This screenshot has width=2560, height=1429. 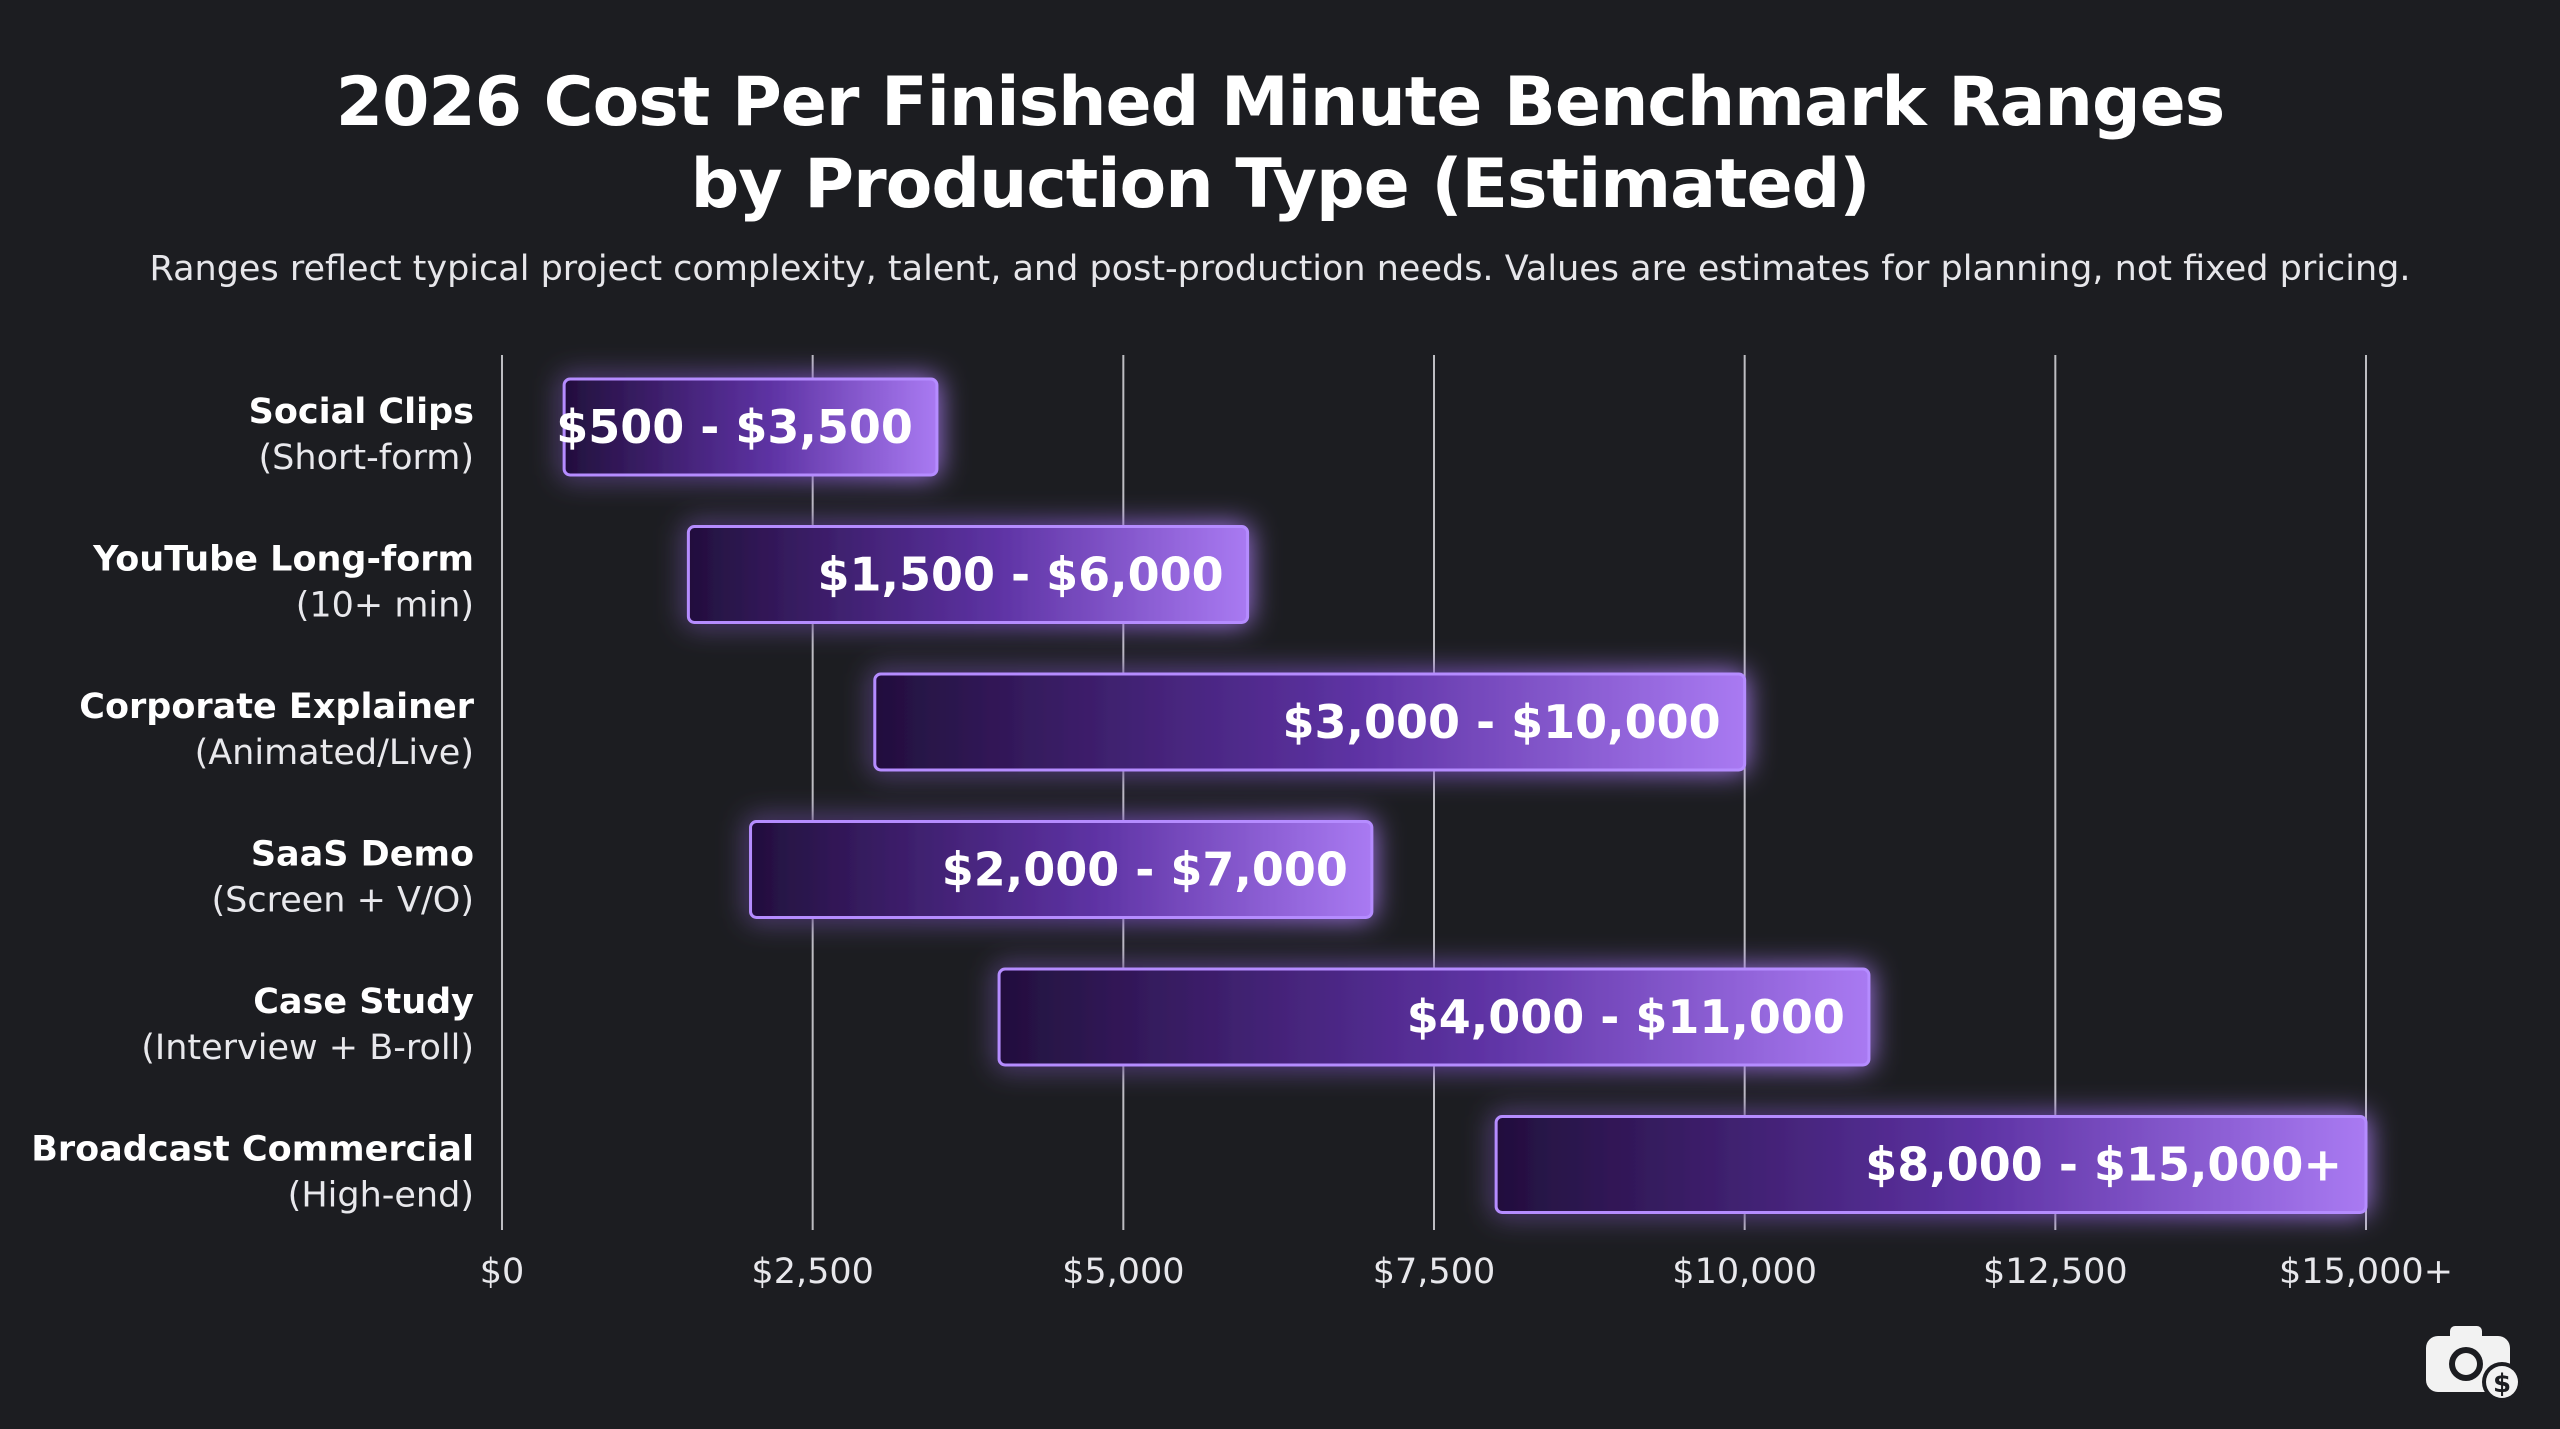 I want to click on x-tick-label: $7,500, so click(x=1434, y=1272).